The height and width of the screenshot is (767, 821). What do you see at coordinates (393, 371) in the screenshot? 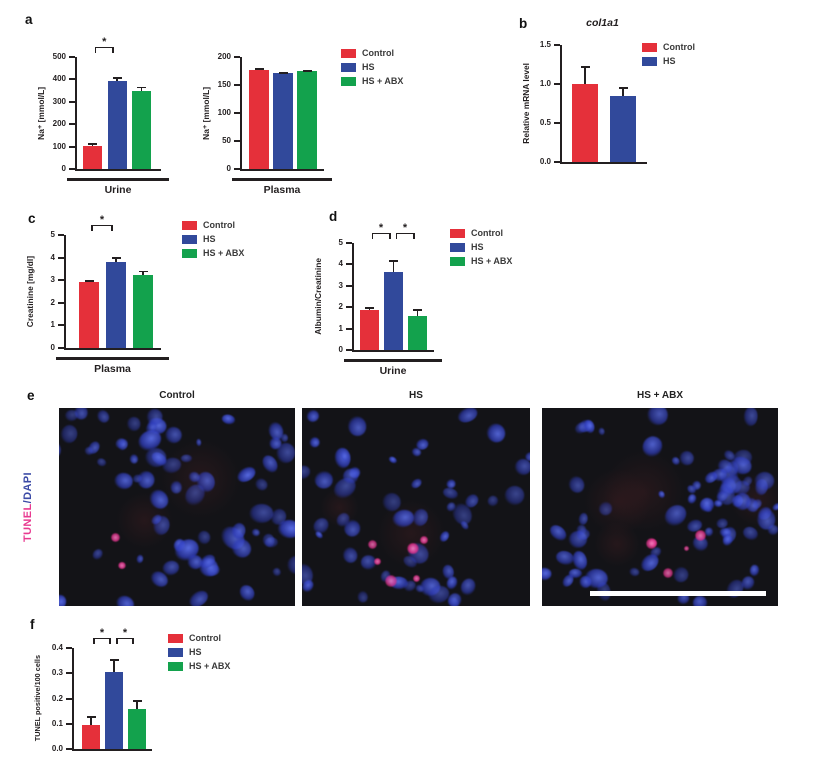
I see `x-axis-label: Urine` at bounding box center [393, 371].